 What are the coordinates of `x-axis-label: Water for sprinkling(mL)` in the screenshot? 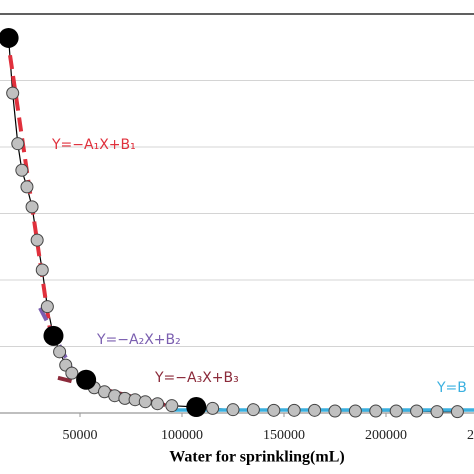 It's located at (256, 457).